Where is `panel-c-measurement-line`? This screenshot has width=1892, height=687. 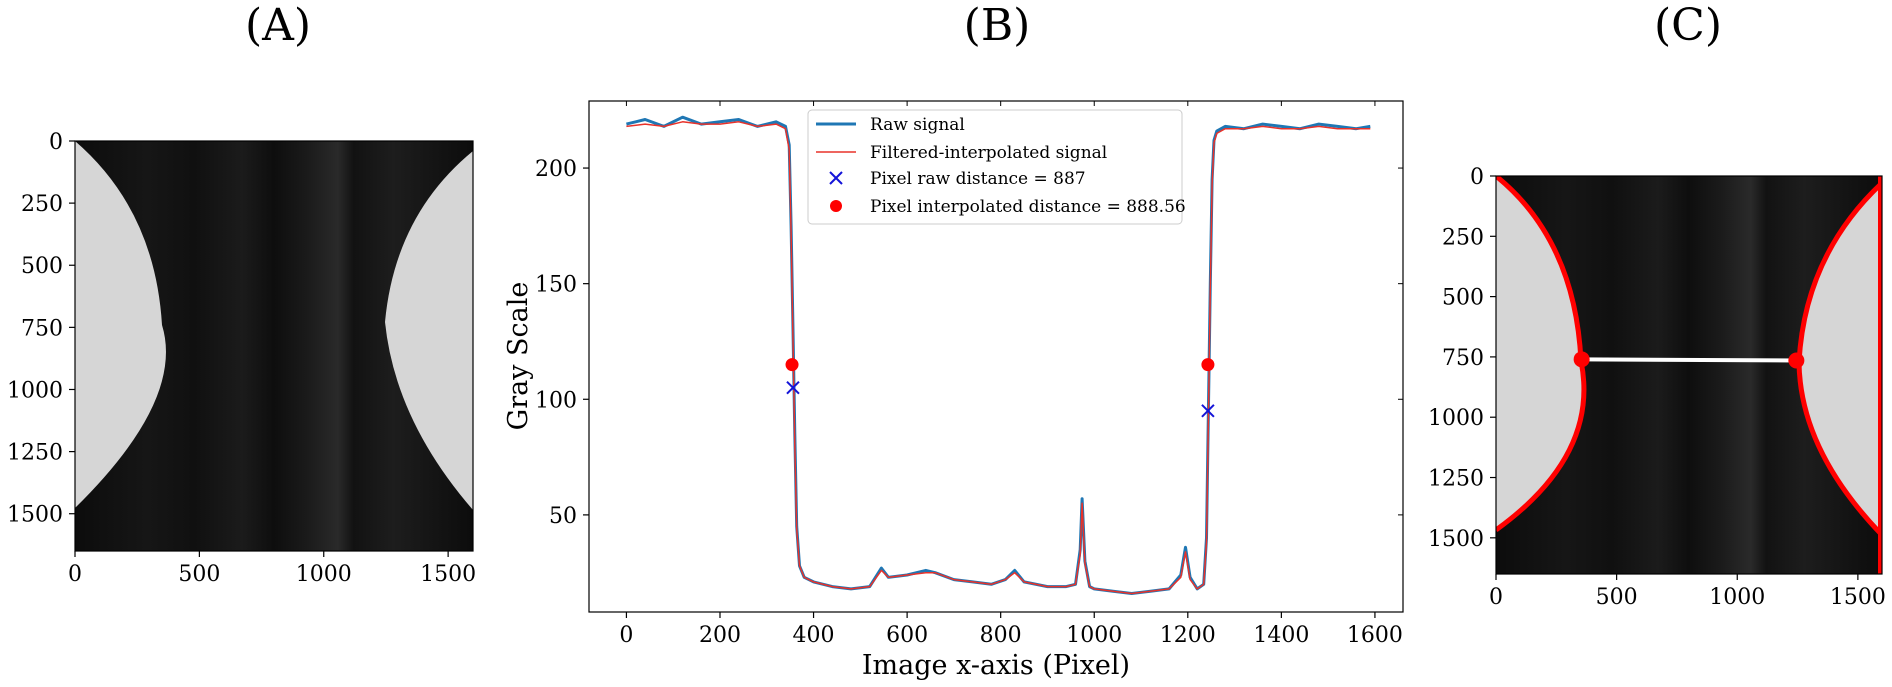
panel-c-measurement-line is located at coordinates (1689, 360).